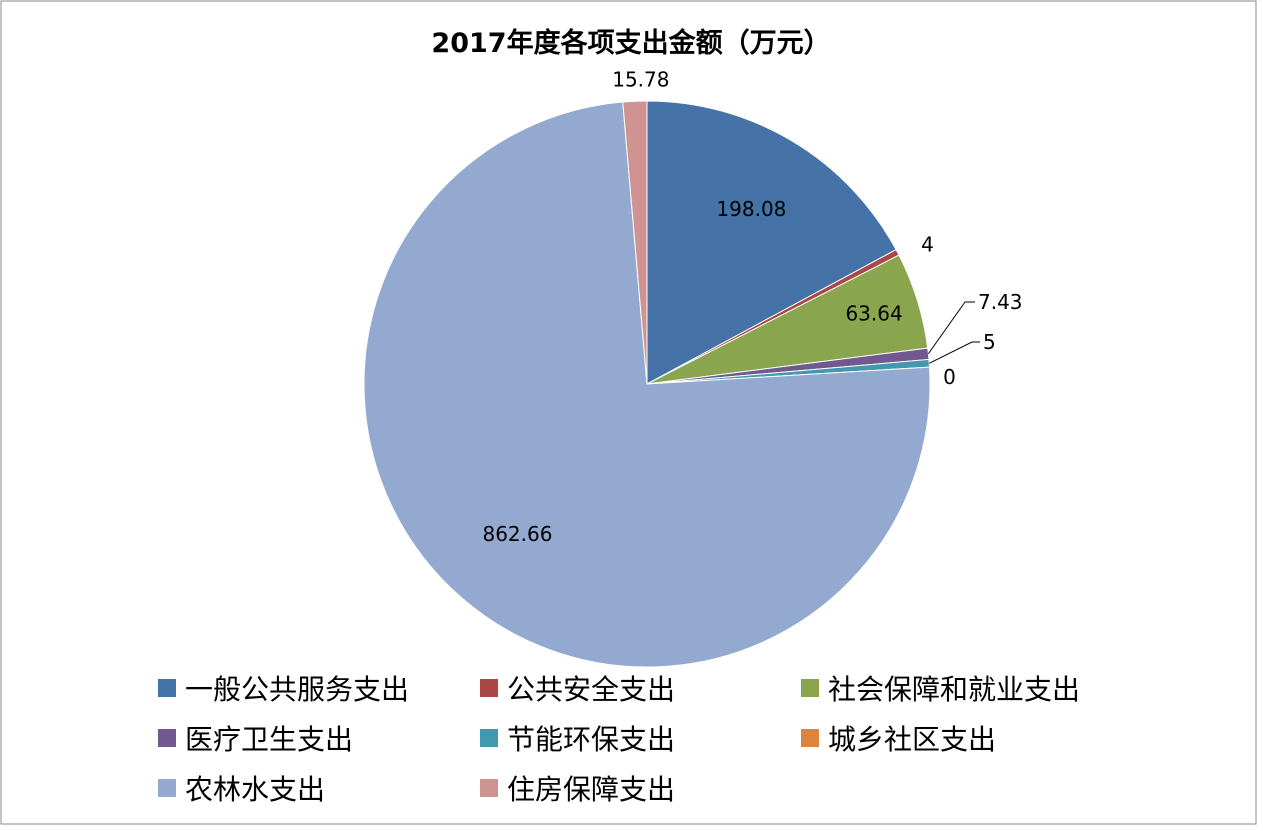 Image resolution: width=1263 pixels, height=831 pixels. Describe the element at coordinates (1000, 302) in the screenshot. I see `data-label: 7.43` at that location.